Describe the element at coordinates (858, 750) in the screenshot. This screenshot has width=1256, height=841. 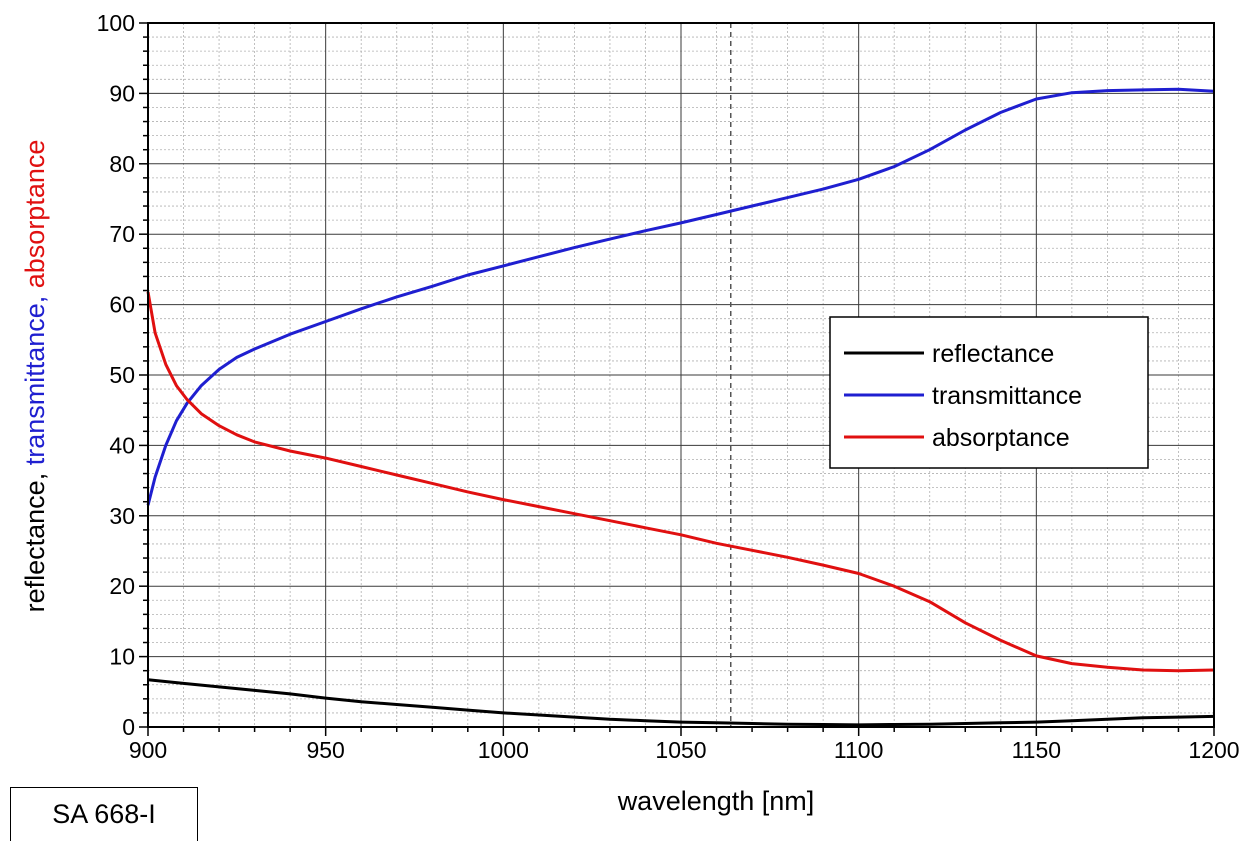
I see `x-tick-label: 1100` at that location.